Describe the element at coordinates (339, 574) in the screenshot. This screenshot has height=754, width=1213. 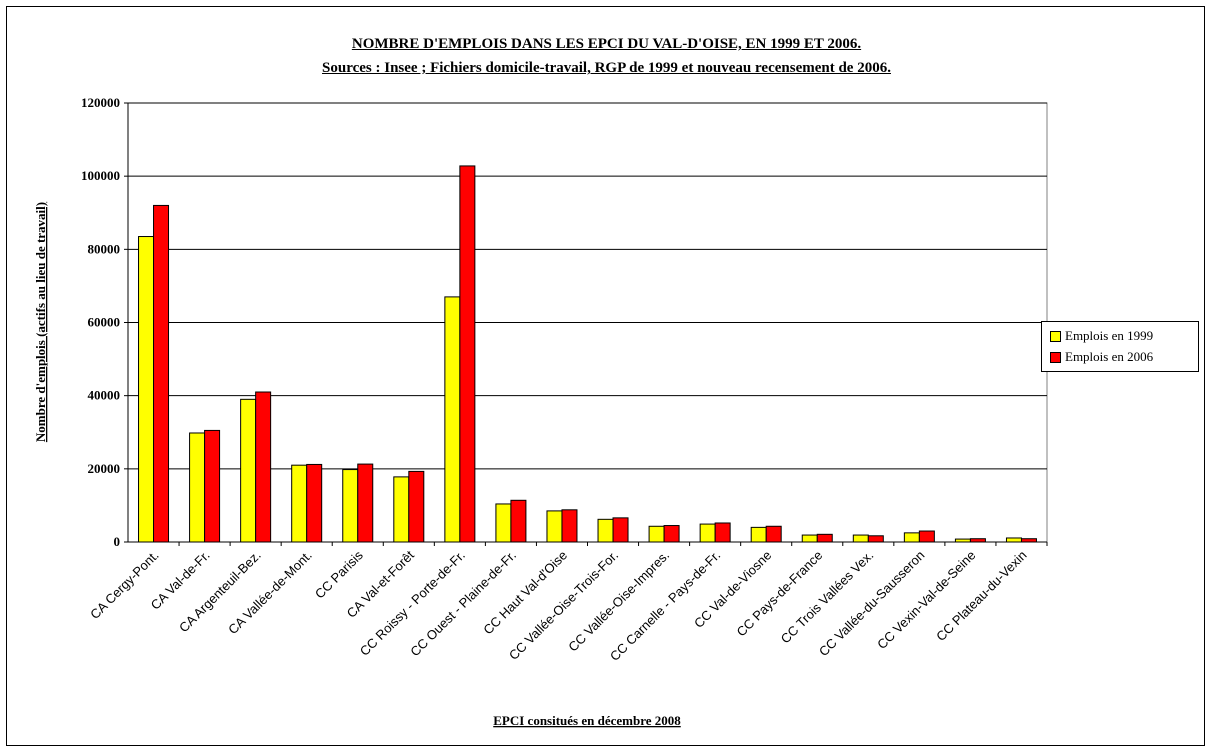
I see `x-tick-label: CC Parisis` at that location.